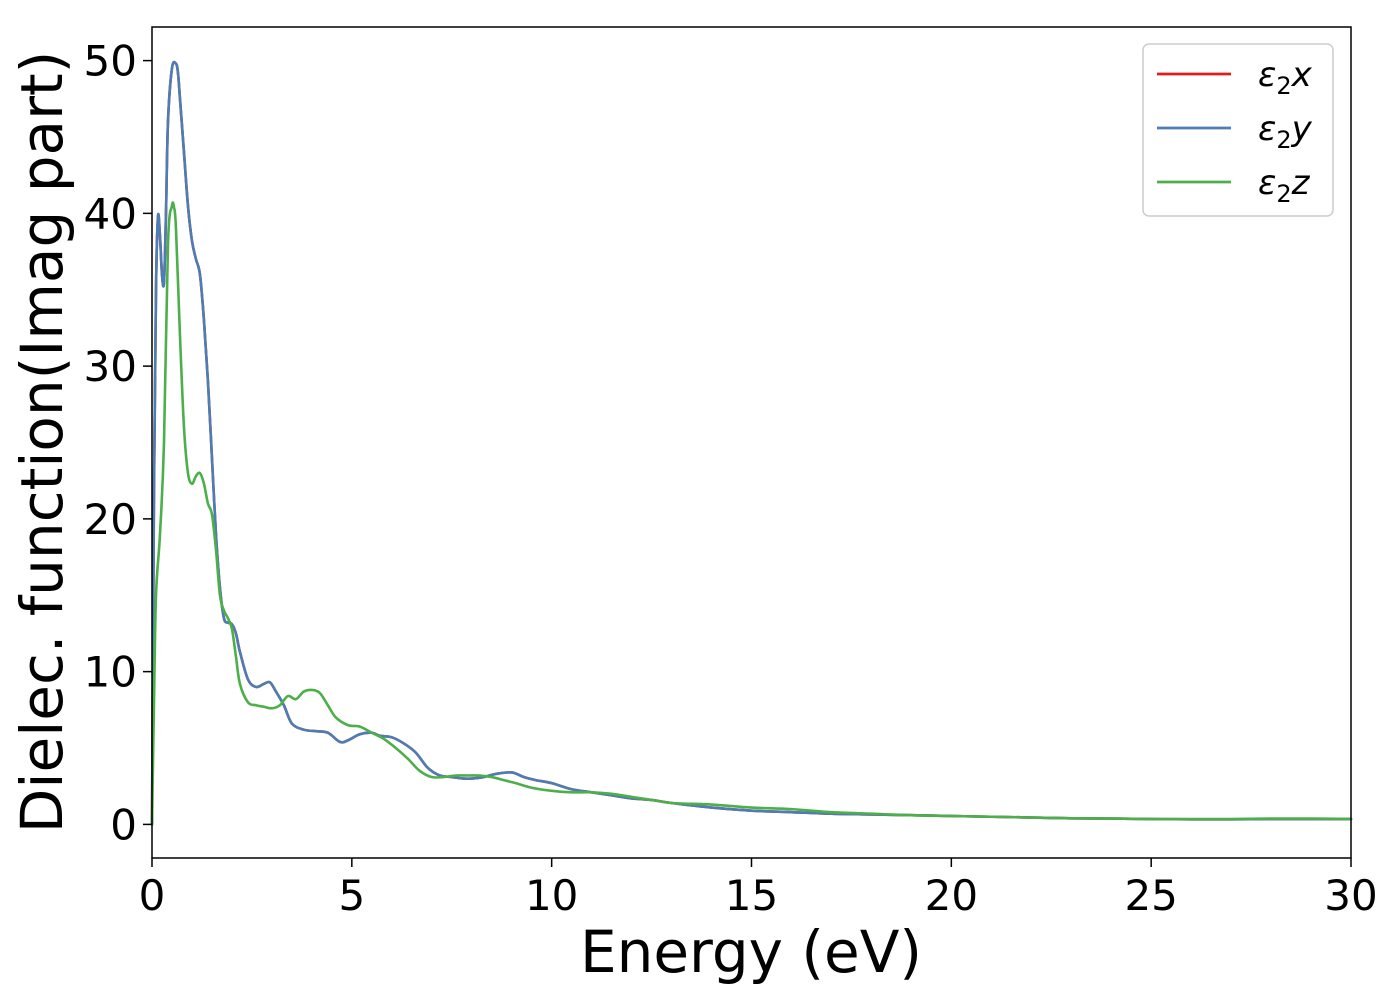 This screenshot has width=1400, height=1000. Describe the element at coordinates (110, 61) in the screenshot. I see `y-tick-label: 50` at that location.